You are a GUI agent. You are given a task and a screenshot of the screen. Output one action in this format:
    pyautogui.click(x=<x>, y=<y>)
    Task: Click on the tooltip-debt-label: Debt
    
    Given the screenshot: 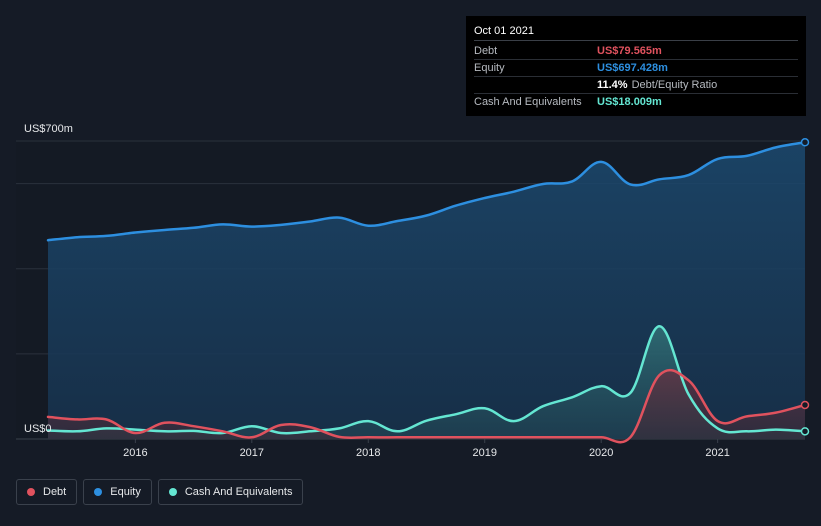 What is the action you would take?
    pyautogui.click(x=486, y=51)
    